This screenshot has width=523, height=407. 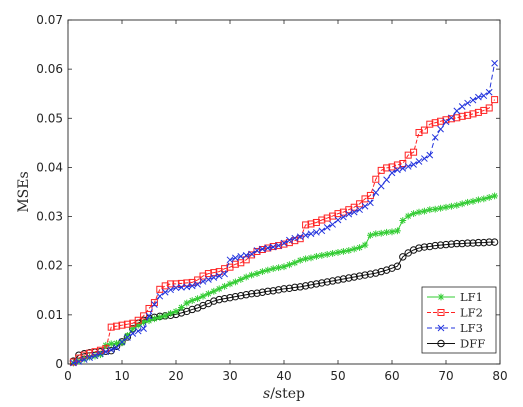 I want to click on legend-label: LF3, so click(x=471, y=328).